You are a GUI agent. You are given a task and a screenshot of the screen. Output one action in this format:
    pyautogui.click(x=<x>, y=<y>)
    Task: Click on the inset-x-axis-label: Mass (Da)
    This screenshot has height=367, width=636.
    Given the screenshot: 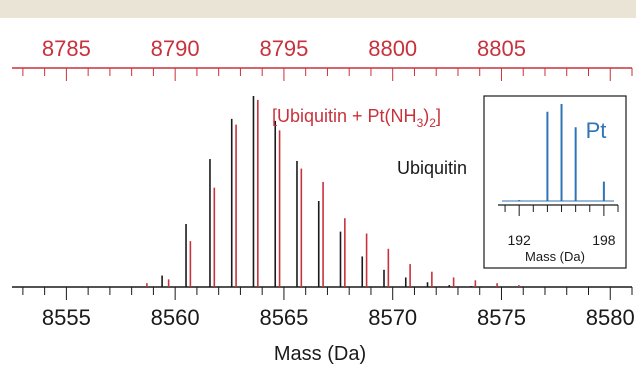 What is the action you would take?
    pyautogui.click(x=555, y=256)
    